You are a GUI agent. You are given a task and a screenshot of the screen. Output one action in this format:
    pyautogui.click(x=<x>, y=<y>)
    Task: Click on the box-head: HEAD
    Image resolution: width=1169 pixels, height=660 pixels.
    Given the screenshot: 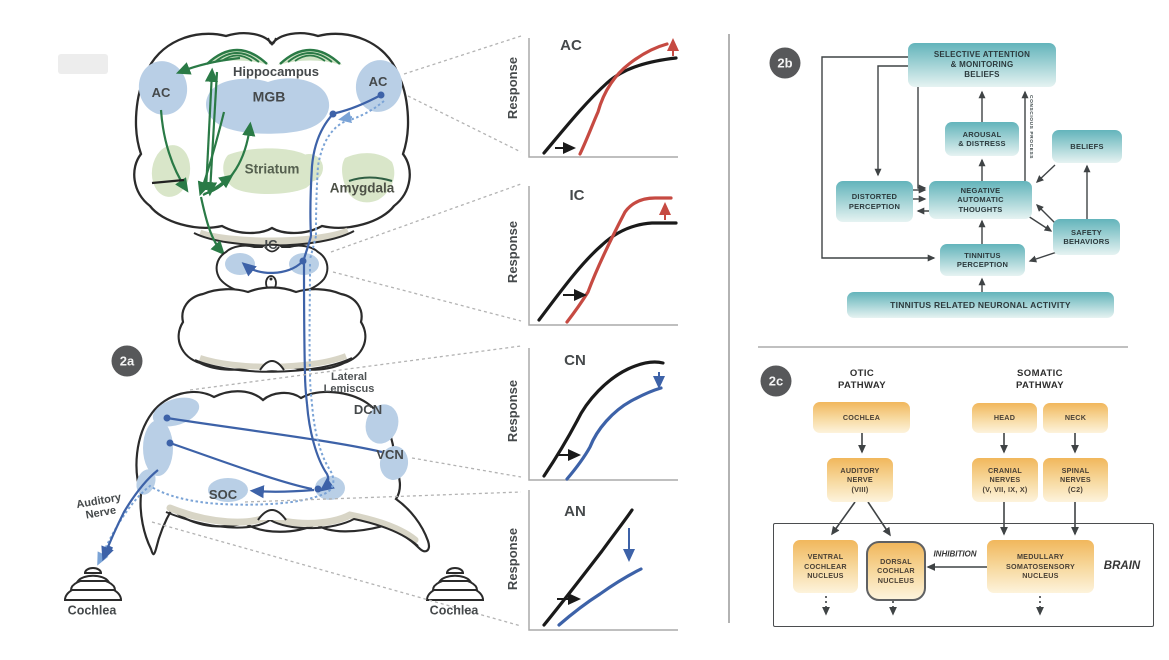 What is the action you would take?
    pyautogui.click(x=1004, y=418)
    